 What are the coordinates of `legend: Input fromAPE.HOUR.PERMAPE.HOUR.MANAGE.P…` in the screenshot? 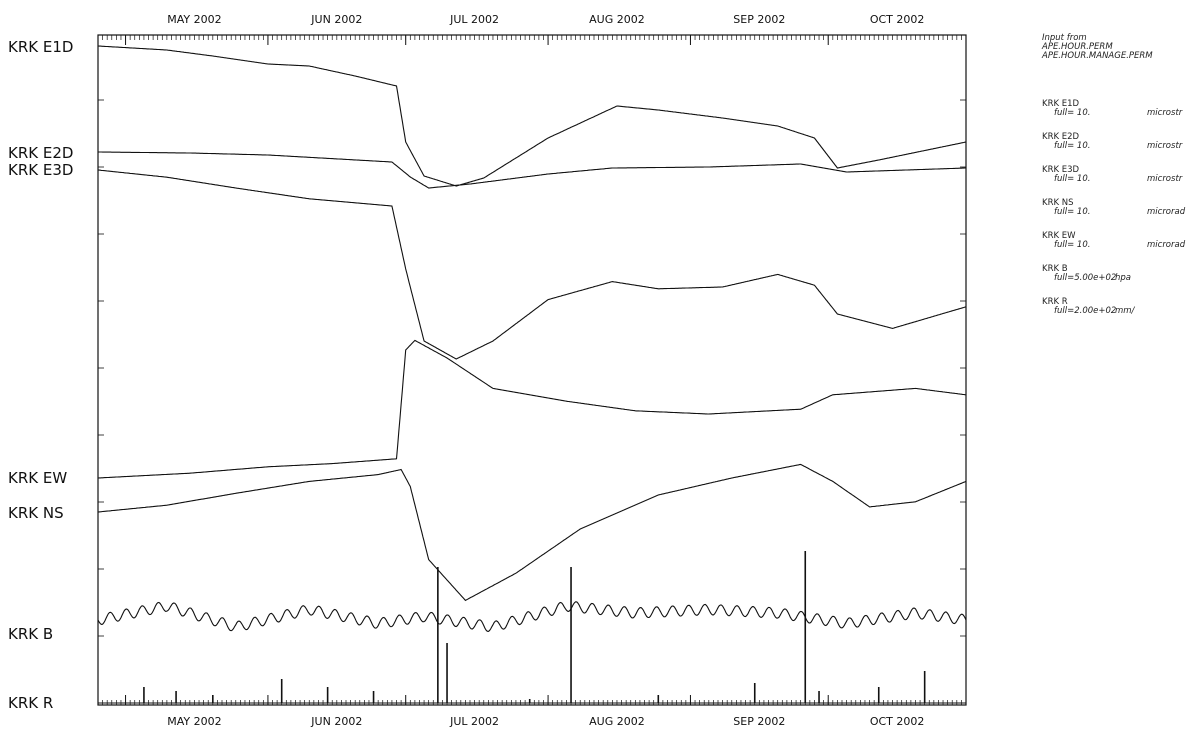 It's located at (1113, 174).